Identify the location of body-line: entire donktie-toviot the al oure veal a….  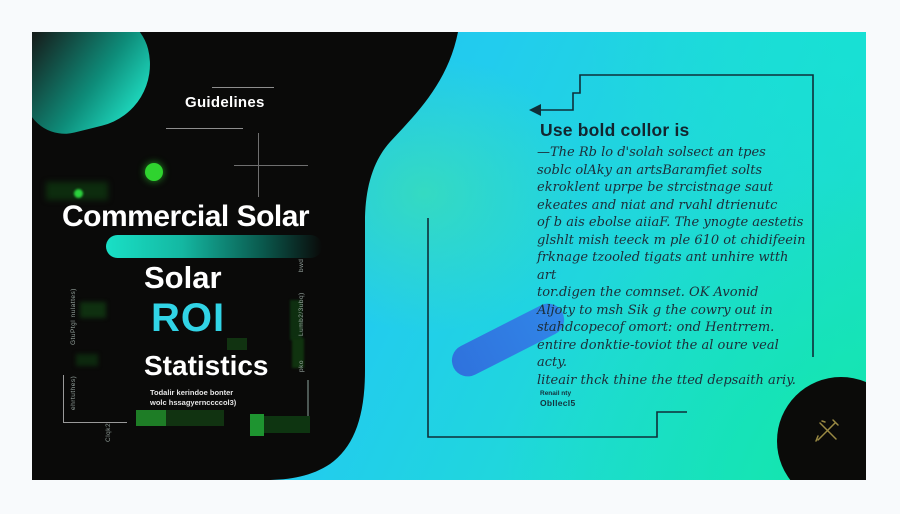
(658, 354).